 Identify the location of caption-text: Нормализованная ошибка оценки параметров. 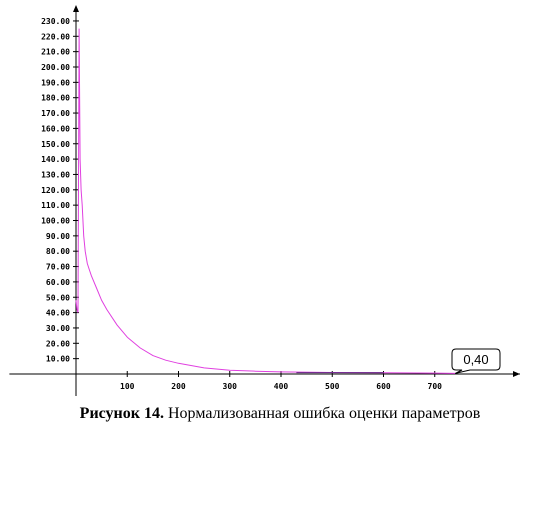
(322, 413).